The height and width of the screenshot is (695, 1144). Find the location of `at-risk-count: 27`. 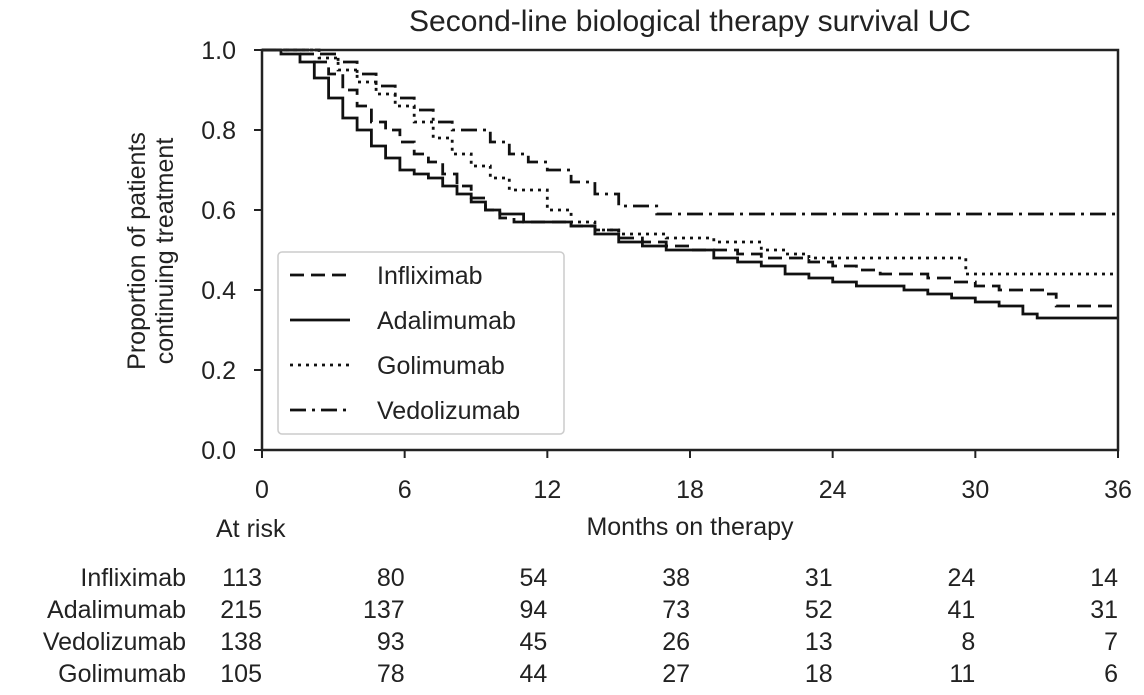

at-risk-count: 27 is located at coordinates (676, 674).